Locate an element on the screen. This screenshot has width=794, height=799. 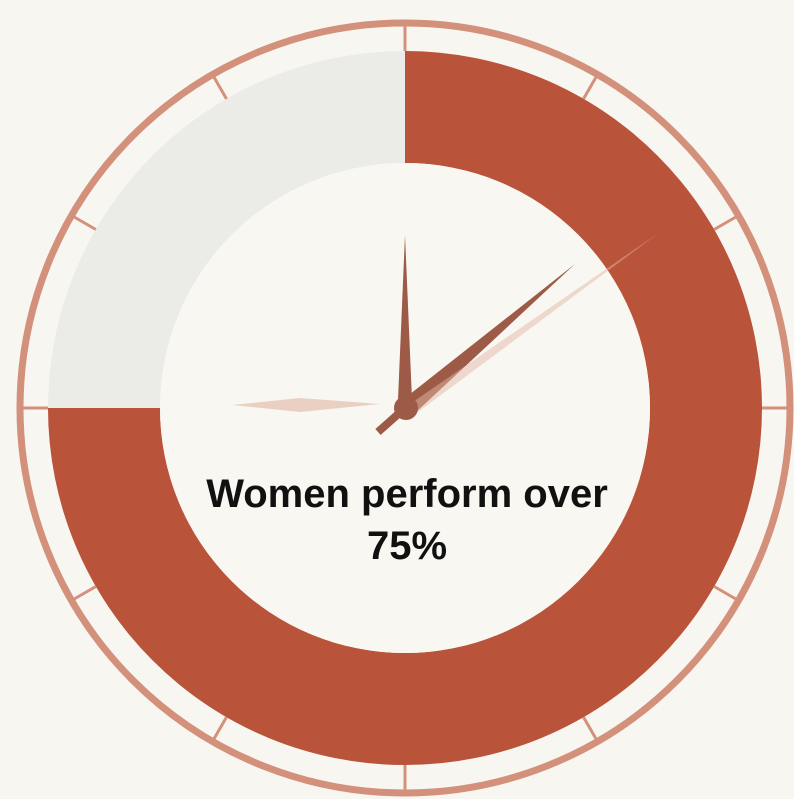
minute-hand is located at coordinates (487, 339).